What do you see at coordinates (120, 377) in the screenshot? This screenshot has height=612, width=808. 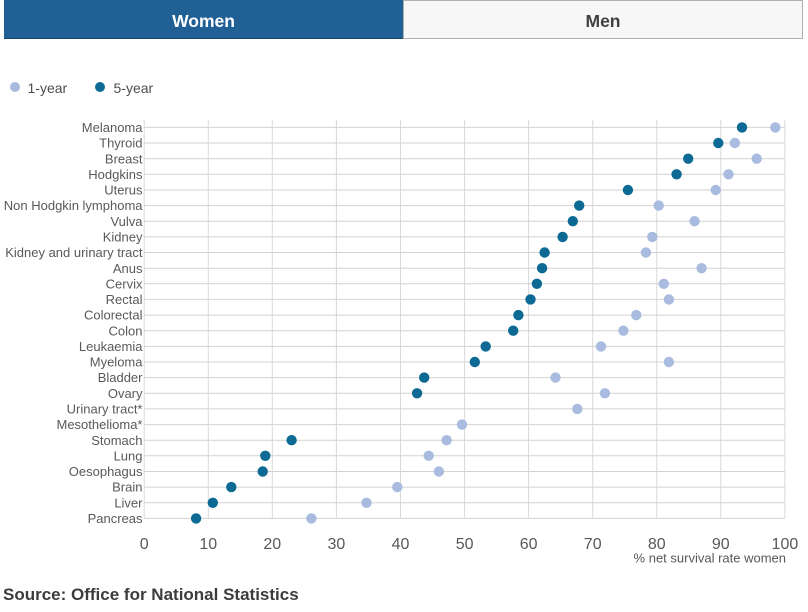 I see `svg-text: Bladder` at bounding box center [120, 377].